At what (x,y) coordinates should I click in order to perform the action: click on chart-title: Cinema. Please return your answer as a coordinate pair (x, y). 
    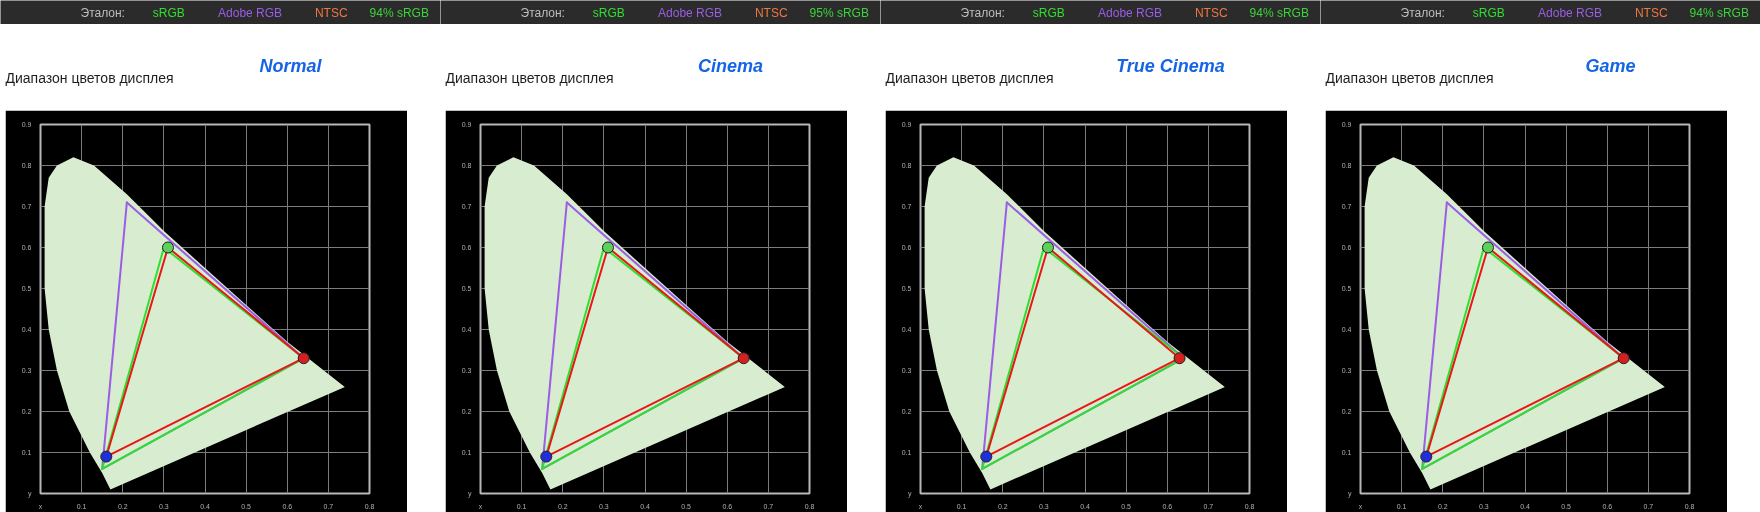
    Looking at the image, I should click on (730, 65).